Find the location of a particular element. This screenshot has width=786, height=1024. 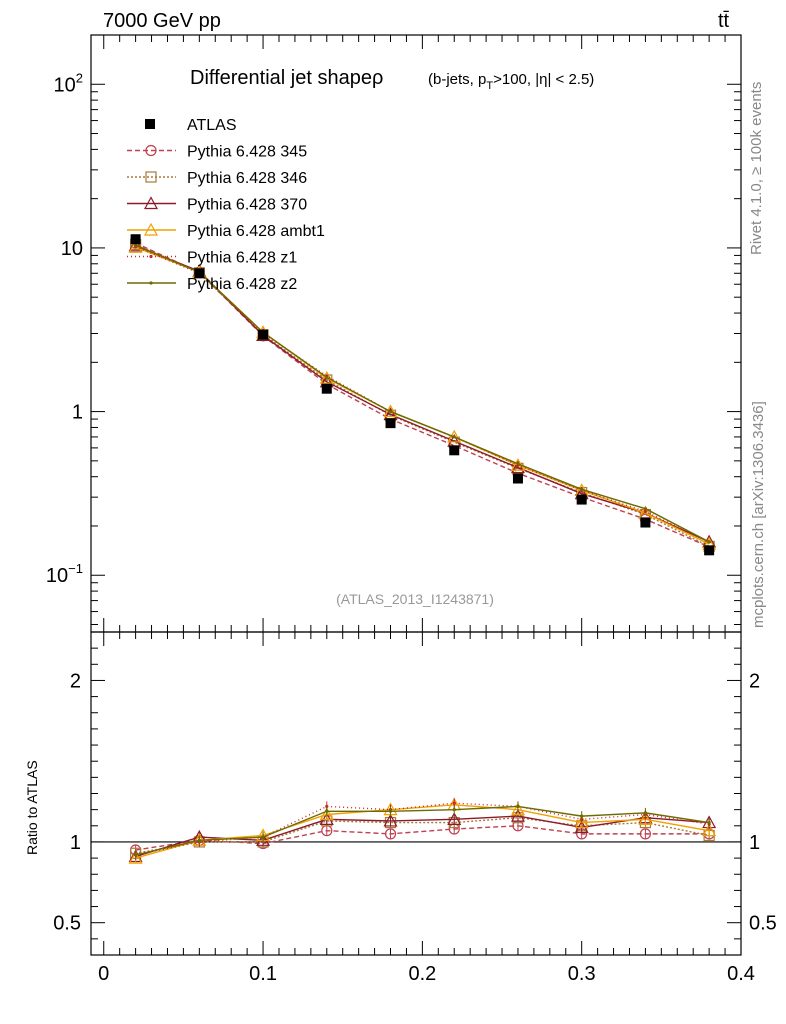

legend-label-2: Pythia 6.428 370 is located at coordinates (247, 205).